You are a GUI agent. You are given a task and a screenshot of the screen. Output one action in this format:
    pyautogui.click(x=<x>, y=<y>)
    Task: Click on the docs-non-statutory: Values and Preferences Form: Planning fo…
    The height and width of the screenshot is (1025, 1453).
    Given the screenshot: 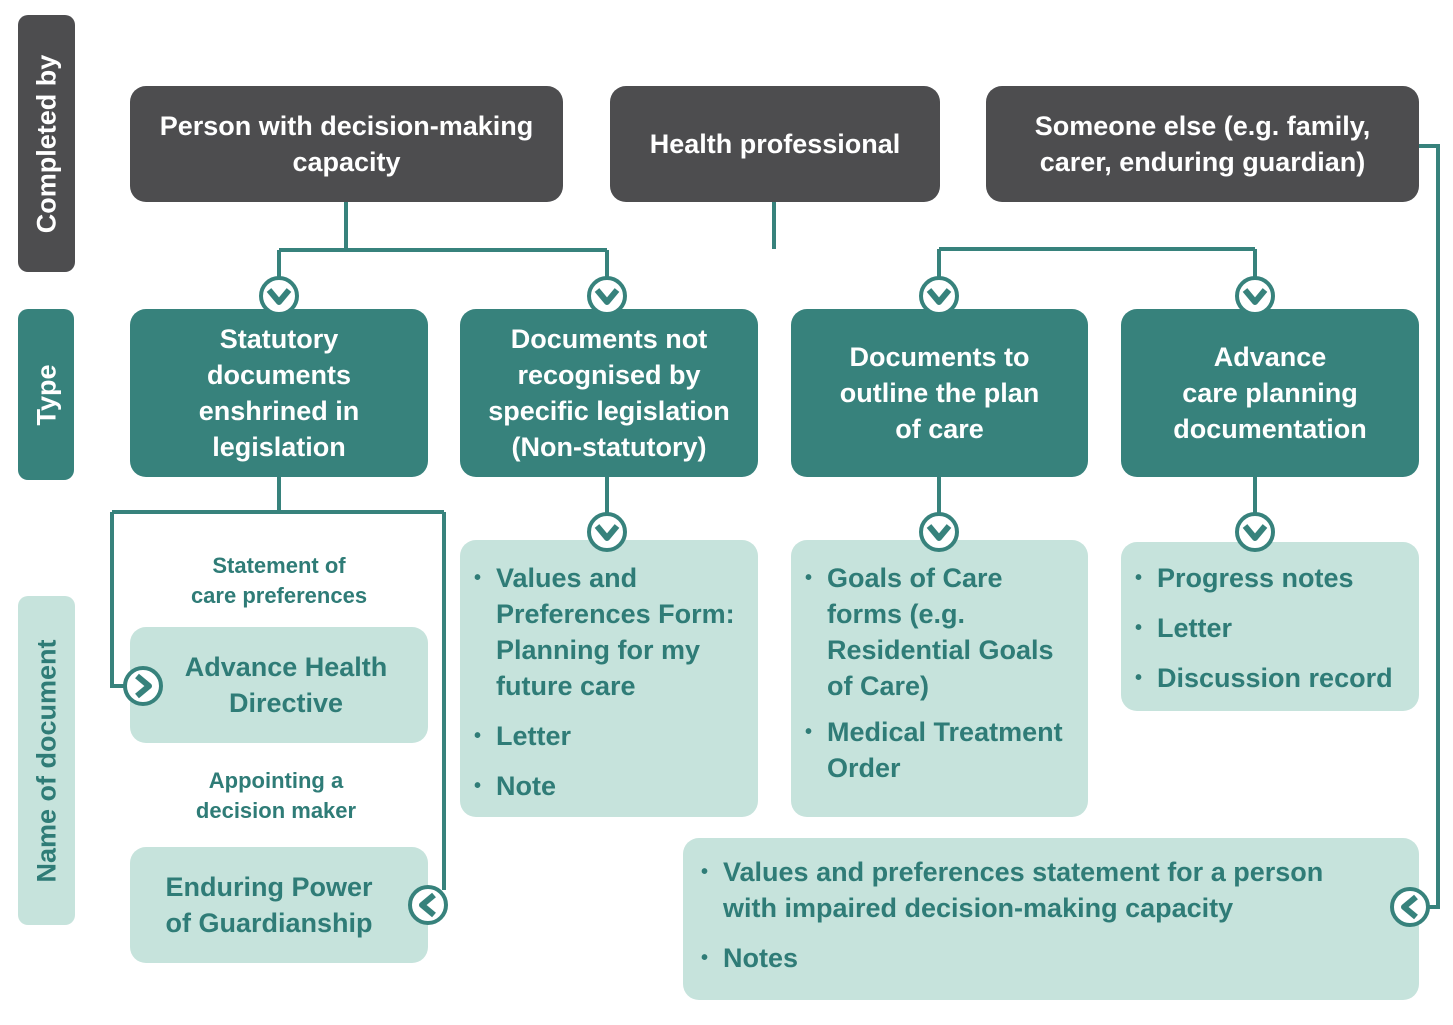 What is the action you would take?
    pyautogui.click(x=609, y=678)
    